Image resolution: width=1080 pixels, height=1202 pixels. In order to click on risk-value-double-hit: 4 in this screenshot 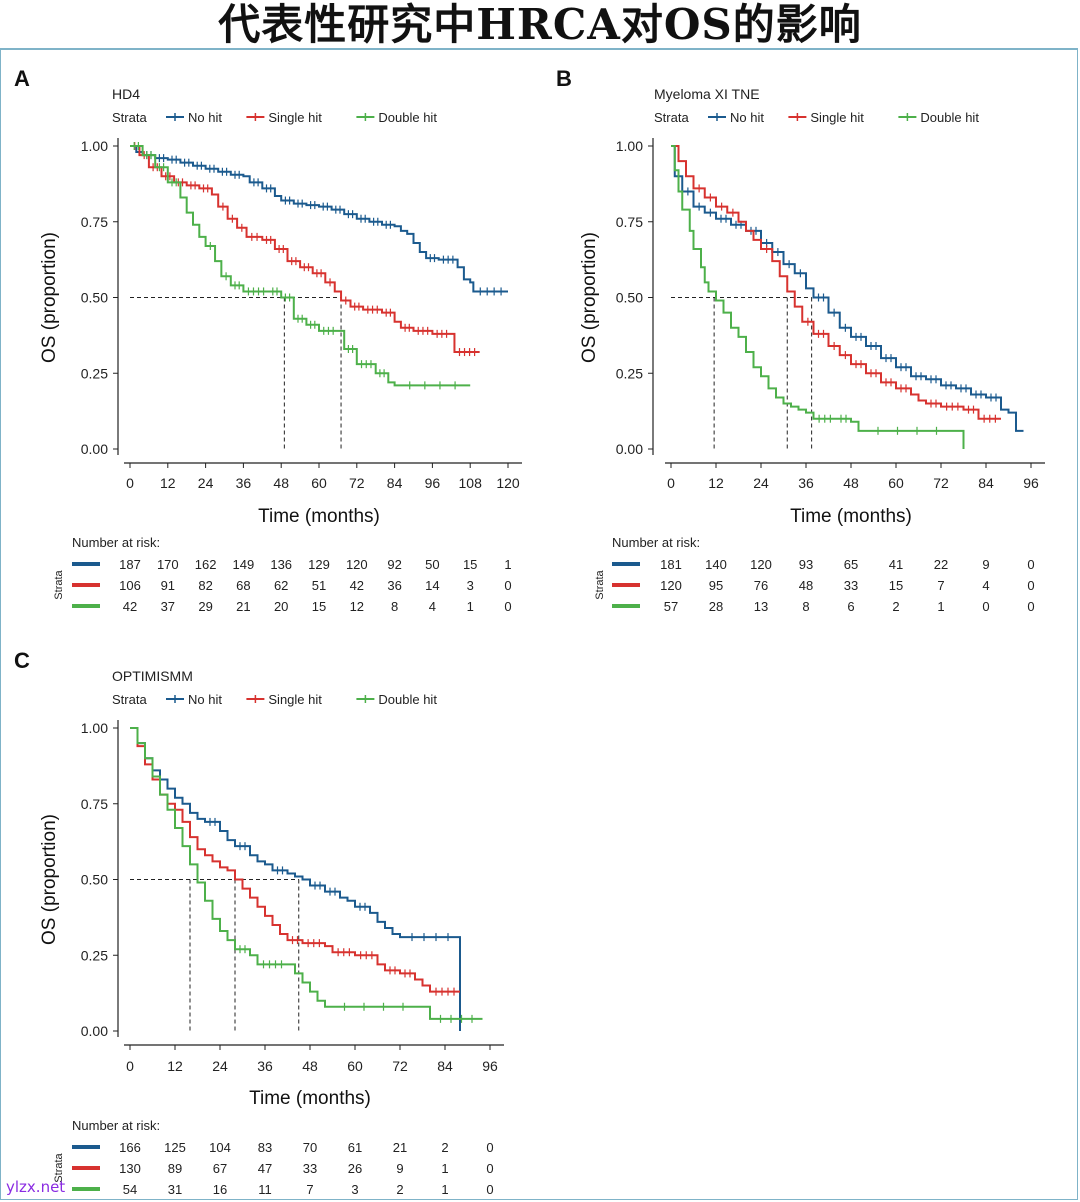, I will do `click(432, 606)`.